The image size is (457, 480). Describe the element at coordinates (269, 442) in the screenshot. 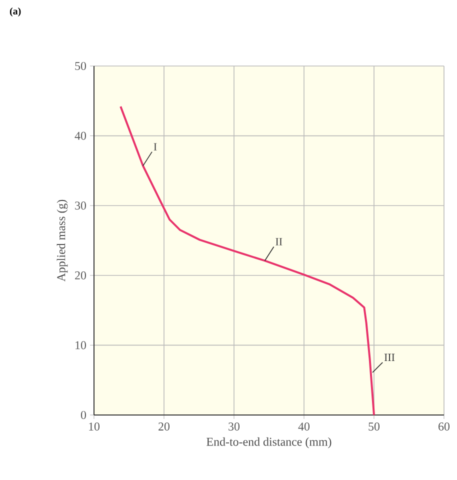

I see `x-axis-title: End-to-end distance (mm)` at that location.